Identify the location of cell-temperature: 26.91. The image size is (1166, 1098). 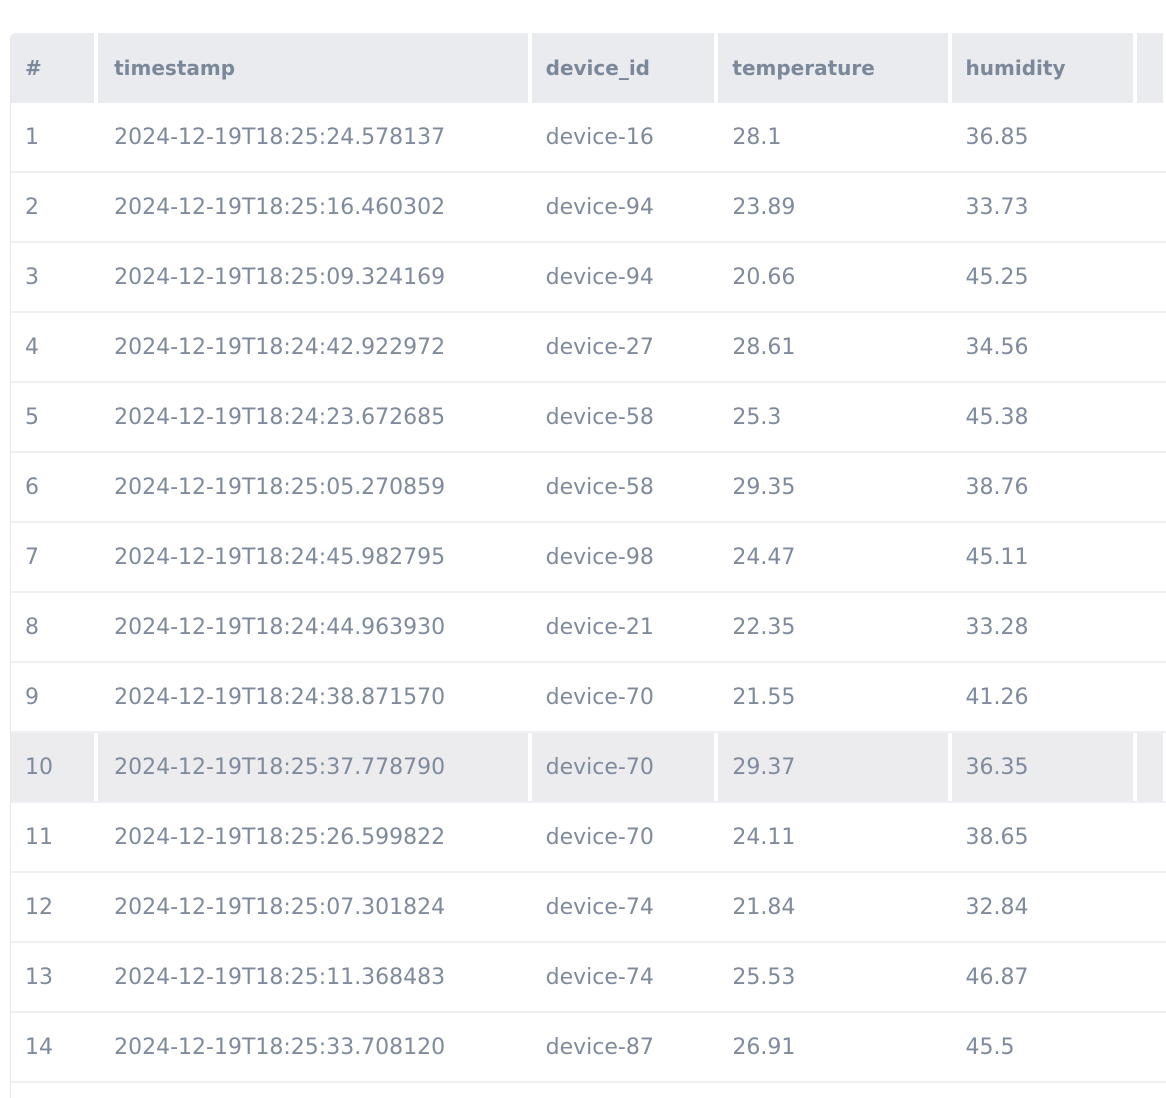
(835, 1047).